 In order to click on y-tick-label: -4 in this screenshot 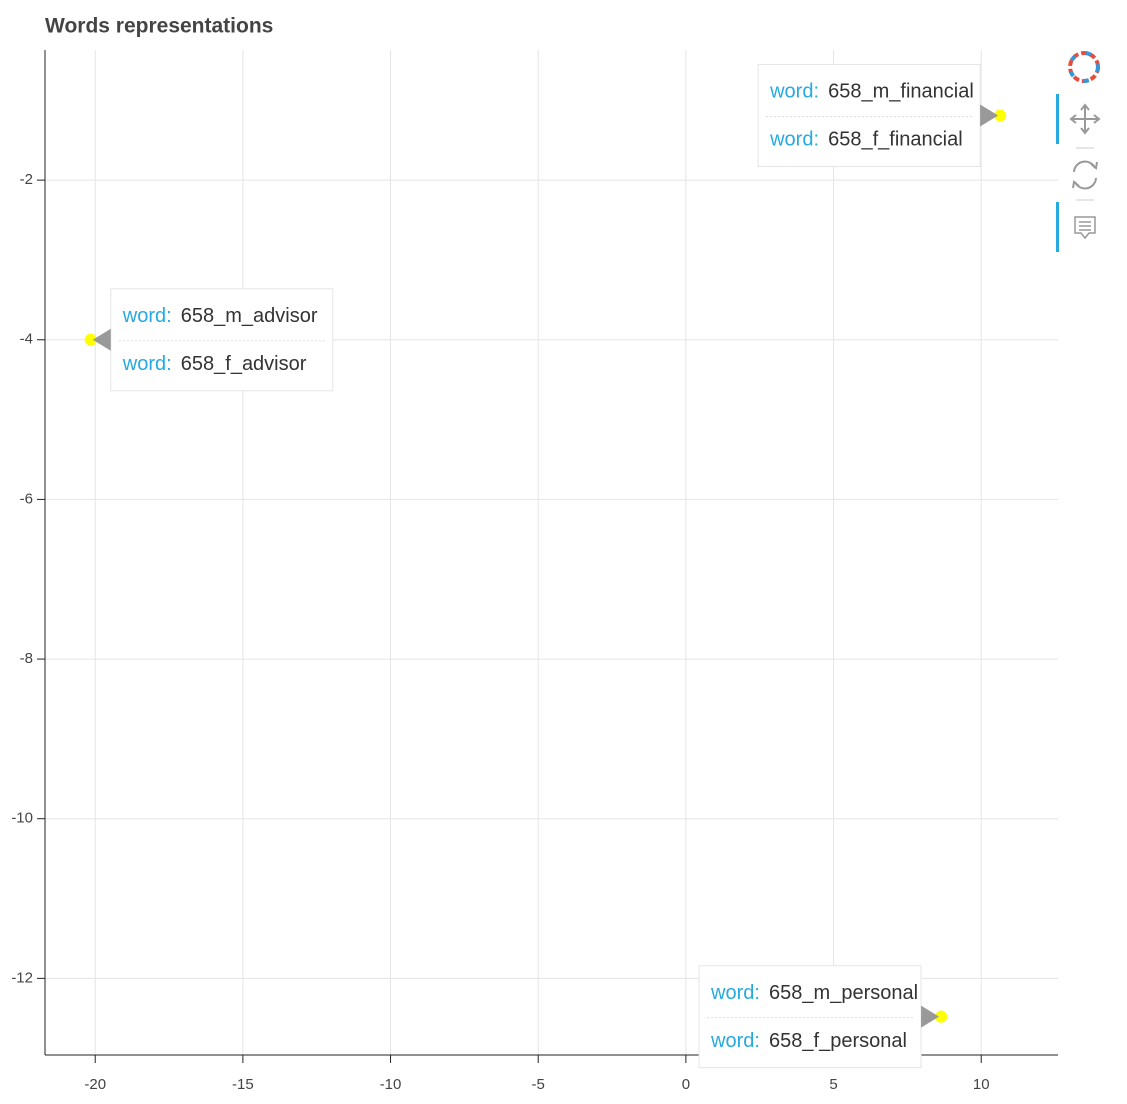, I will do `click(26, 339)`.